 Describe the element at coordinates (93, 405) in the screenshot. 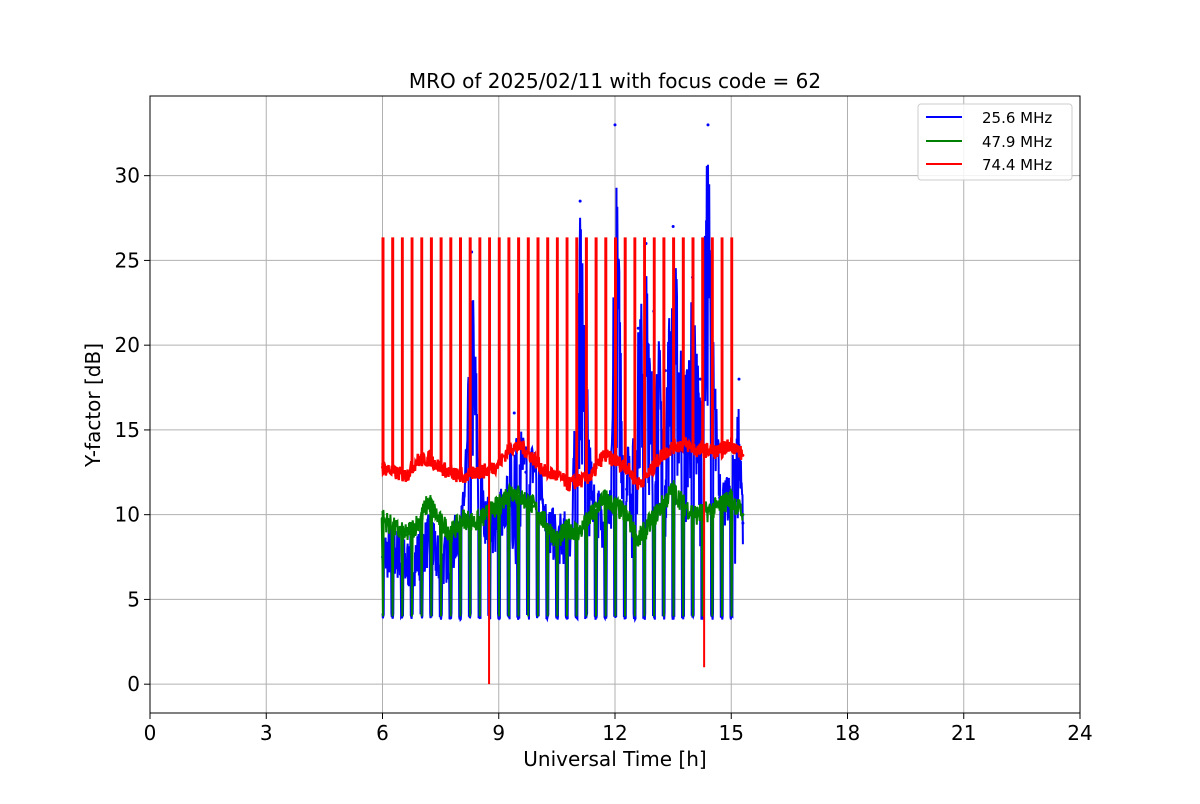

I see `y-axis-label: Y-factor [dB]` at that location.